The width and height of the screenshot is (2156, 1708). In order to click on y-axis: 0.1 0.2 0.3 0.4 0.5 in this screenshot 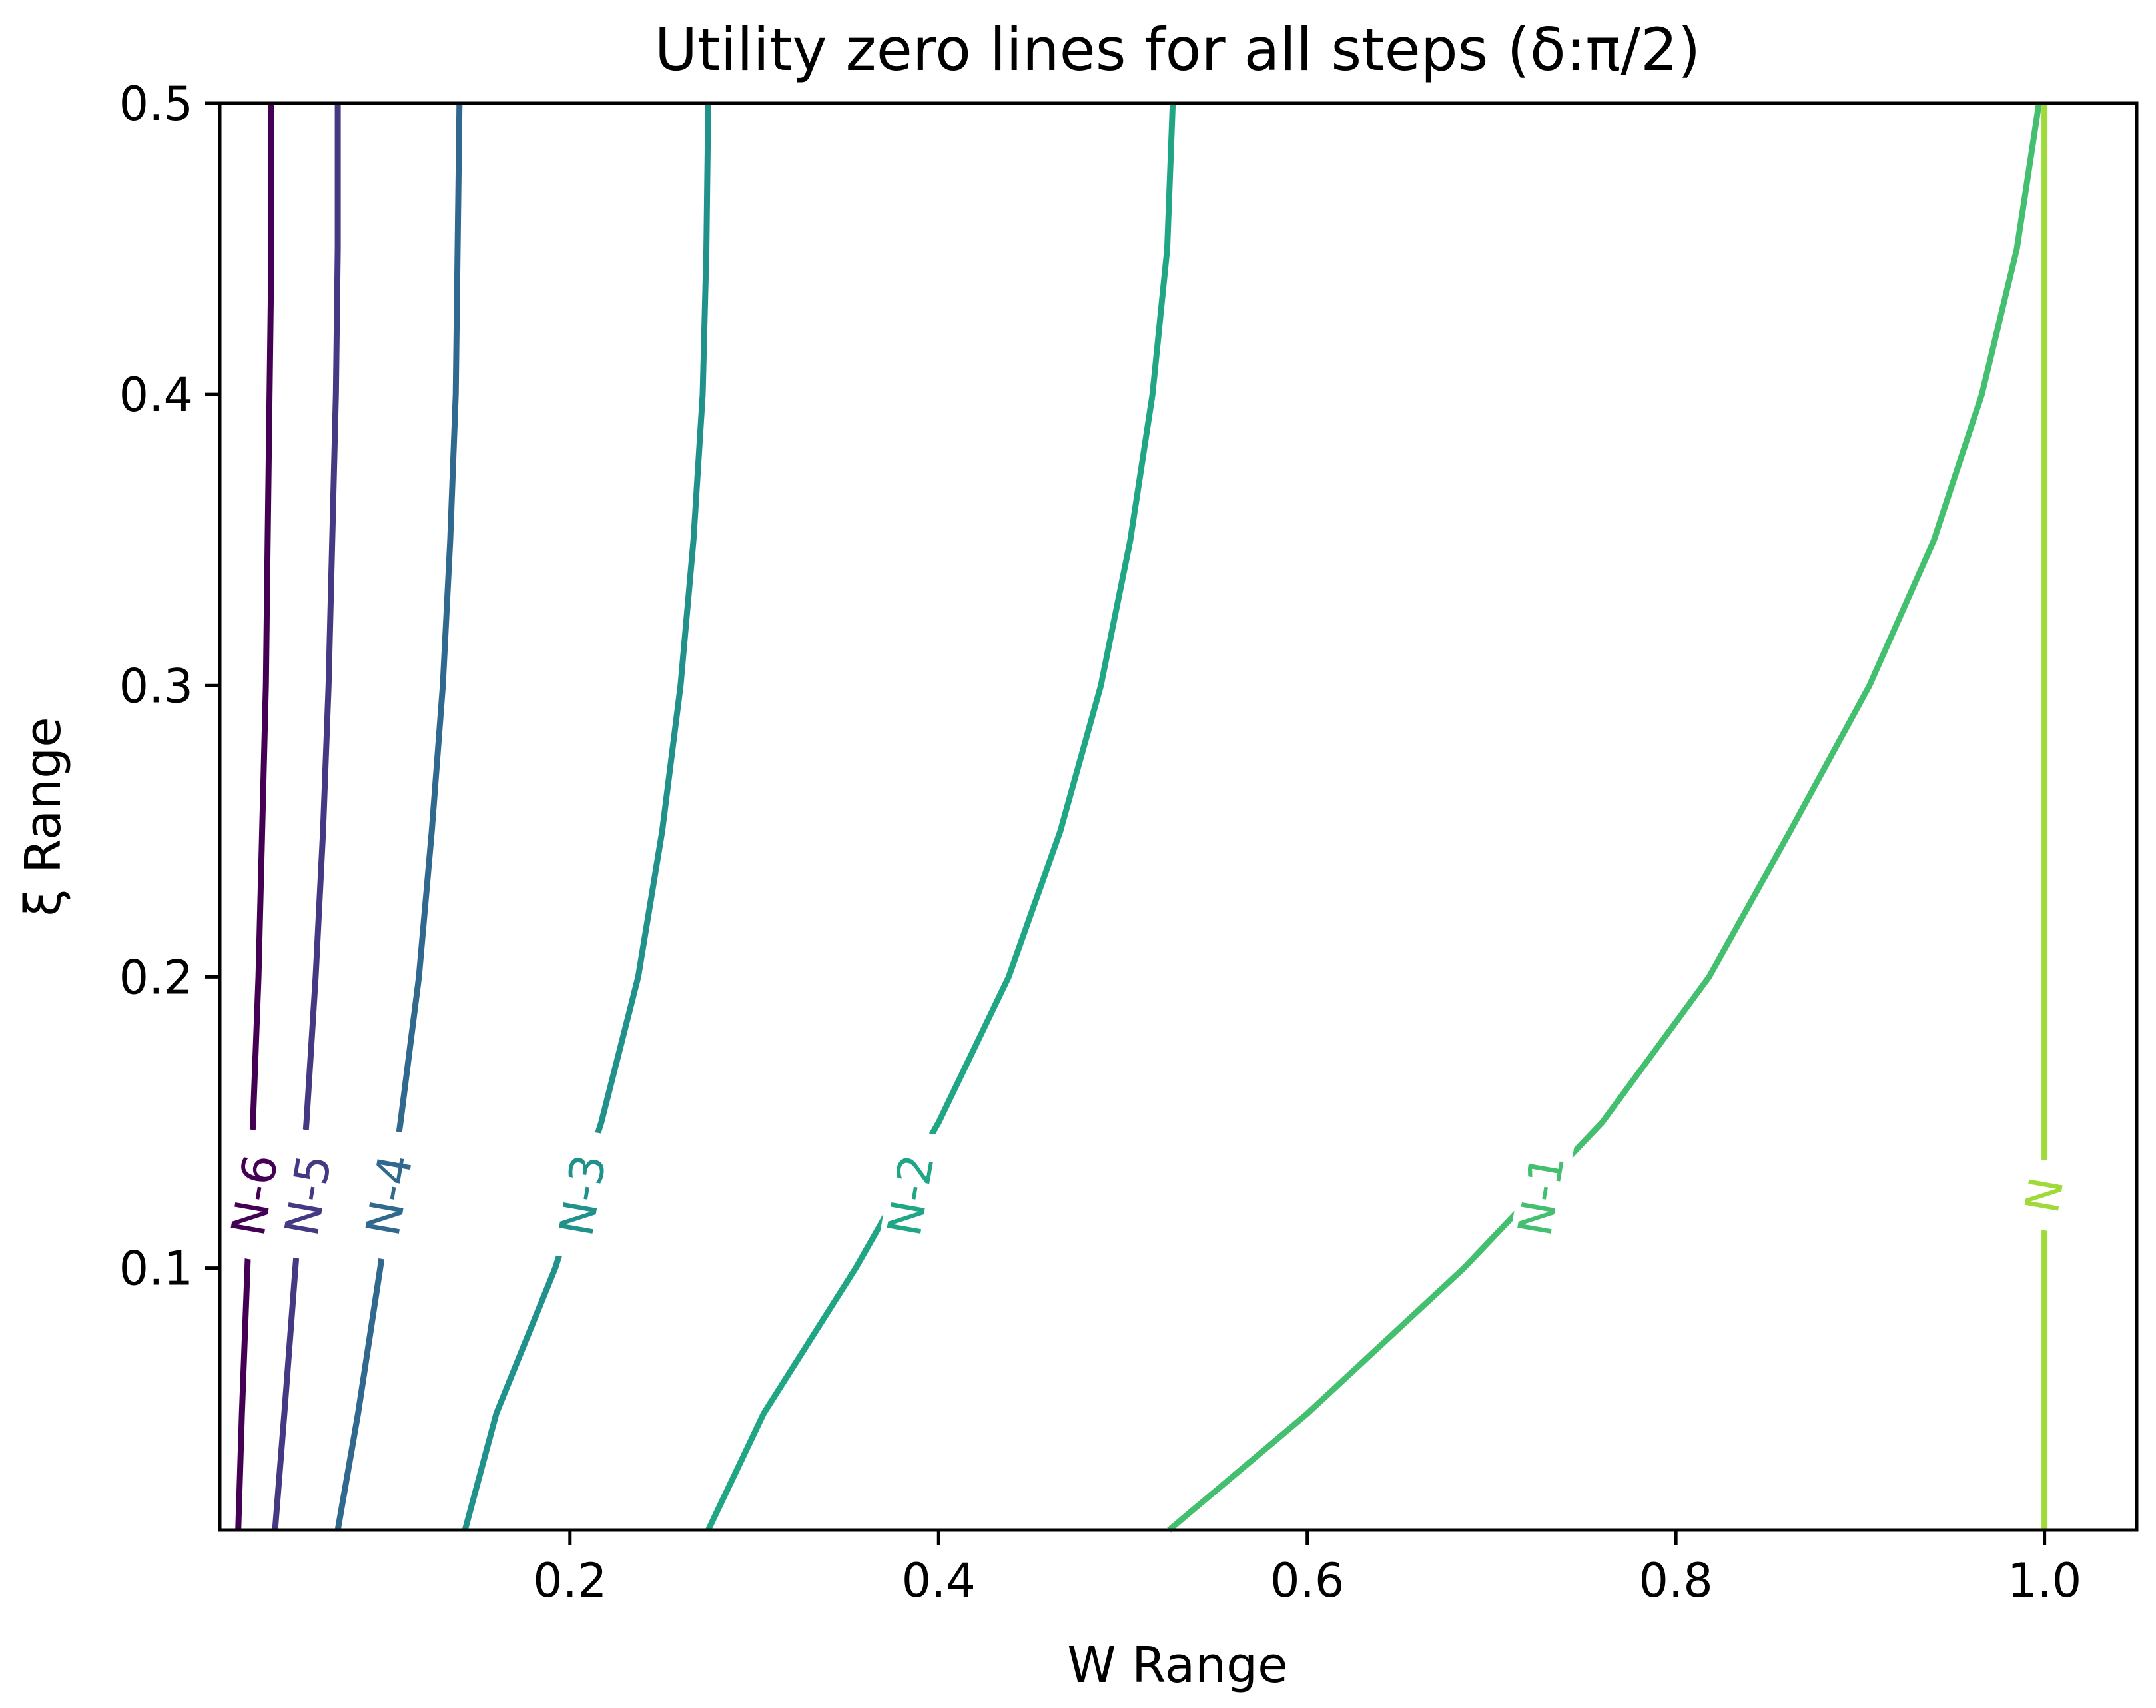, I will do `click(169, 686)`.